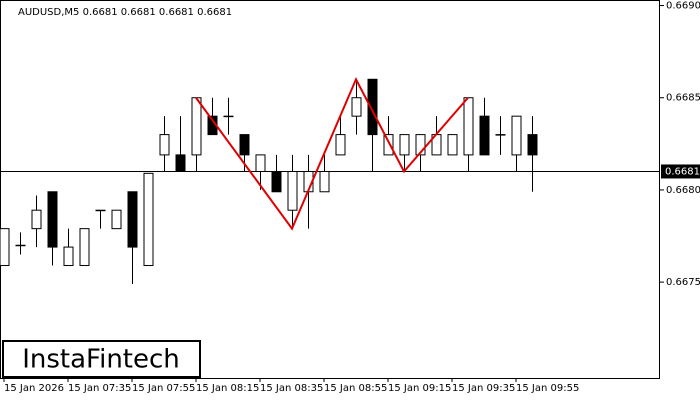  What do you see at coordinates (419, 388) in the screenshot?
I see `x-tick-label: 15 Jan 09:15` at bounding box center [419, 388].